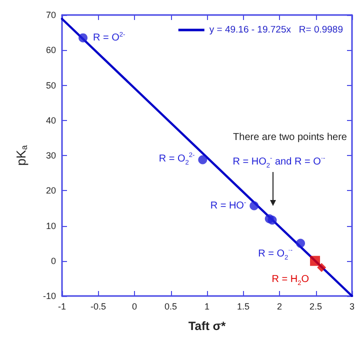 This screenshot has width=360, height=343. Describe the element at coordinates (352, 307) in the screenshot. I see `x-tick-label: 3` at that location.